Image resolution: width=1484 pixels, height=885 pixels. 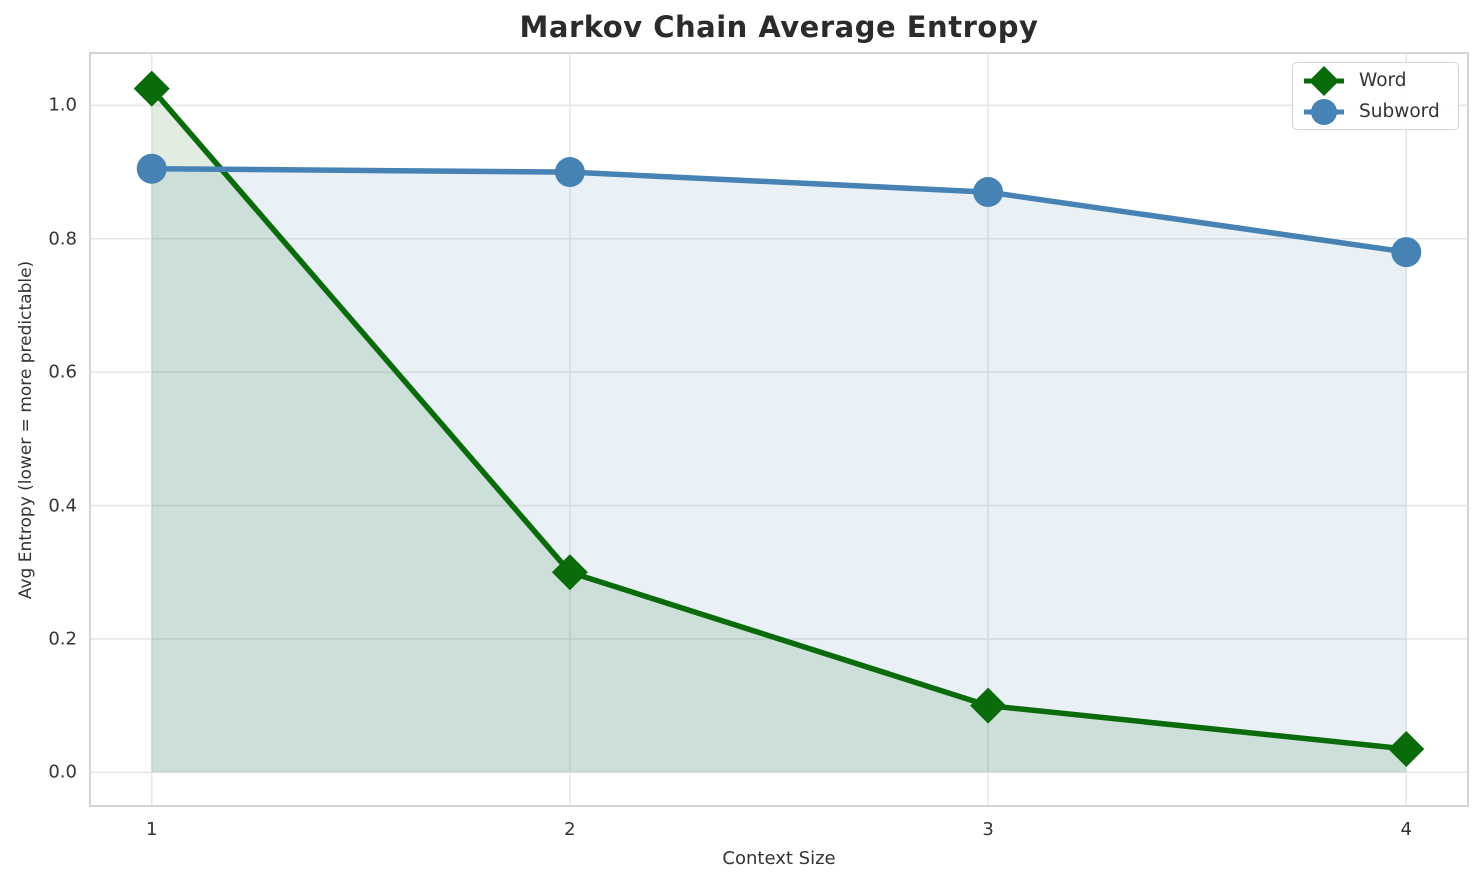 I want to click on y-tick-label: 0.0, so click(x=62, y=772).